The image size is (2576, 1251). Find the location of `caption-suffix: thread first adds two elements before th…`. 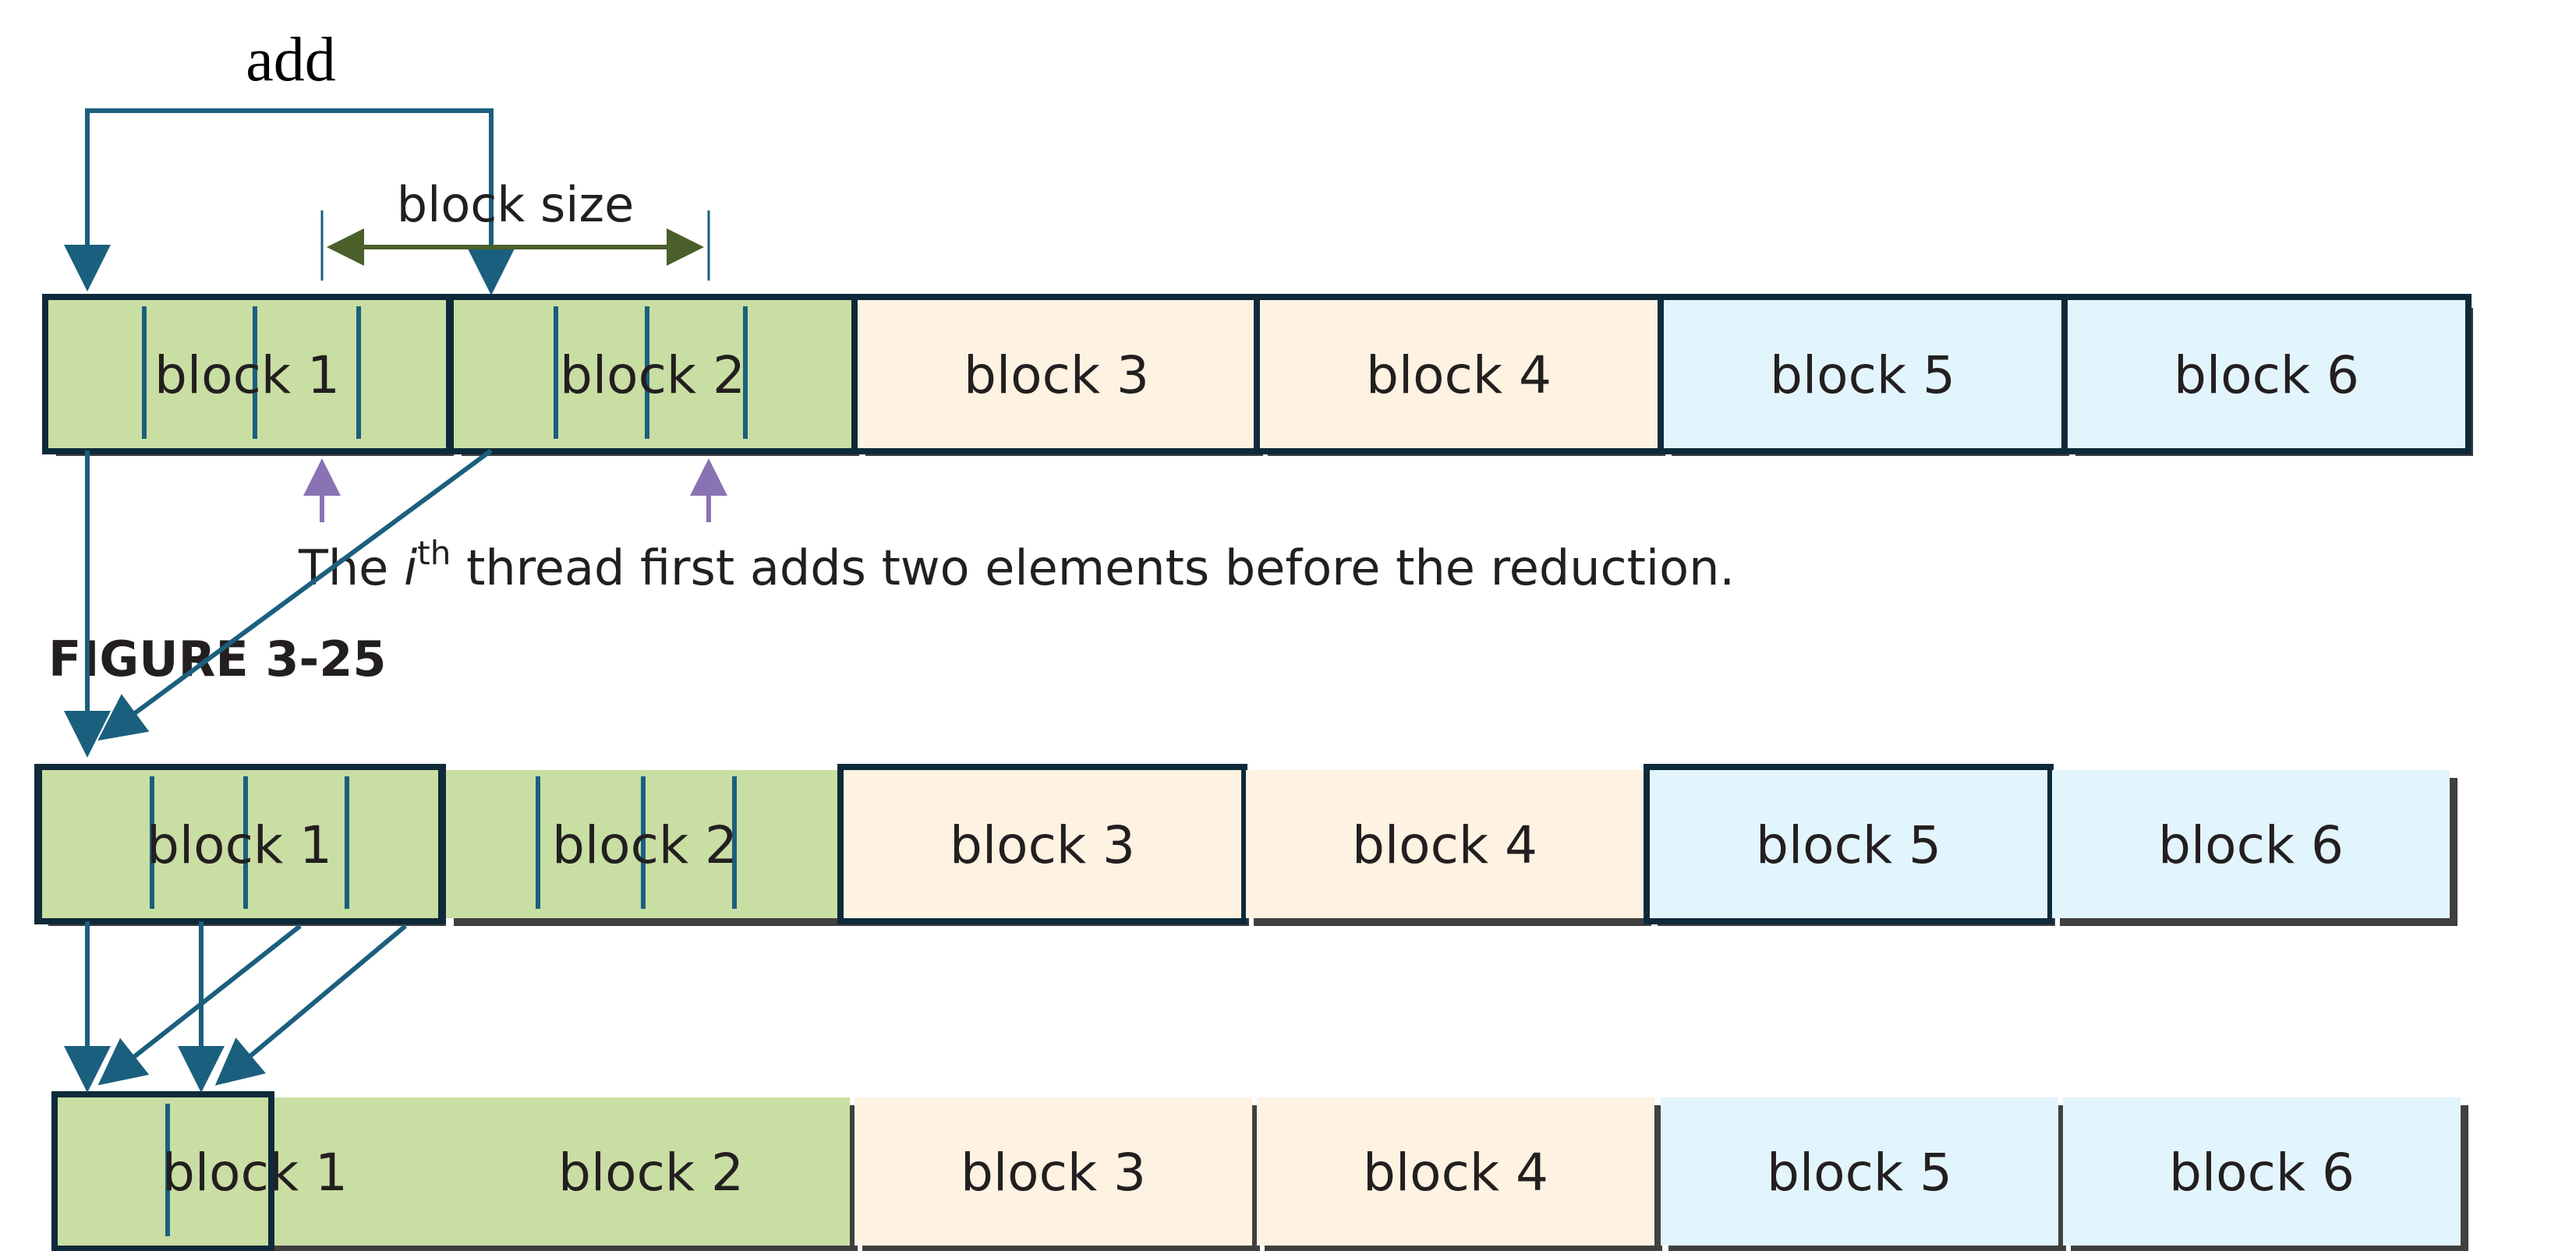

caption-suffix: thread first adds two elements before th… is located at coordinates (1093, 567).